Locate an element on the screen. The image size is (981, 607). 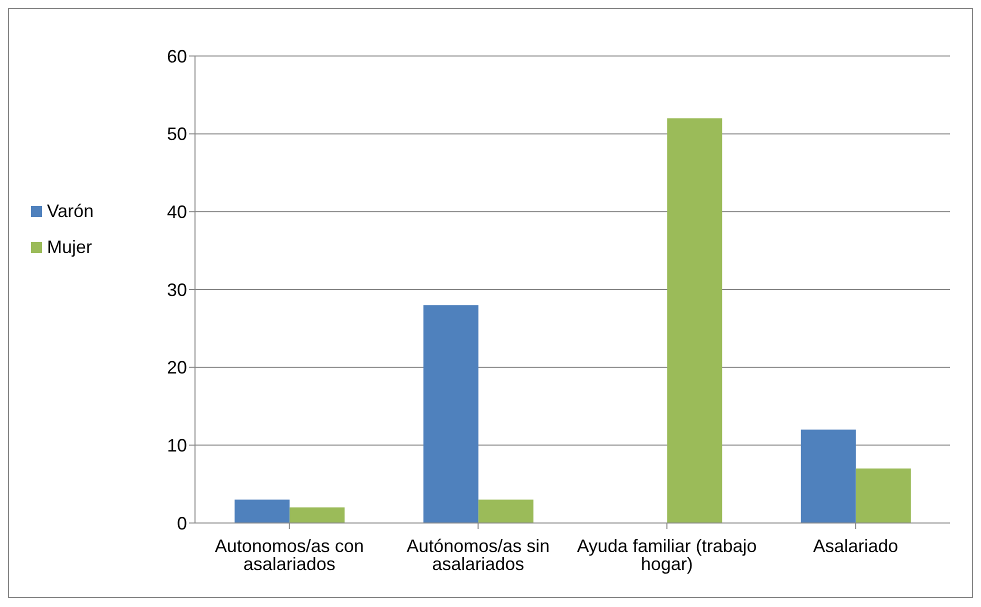
y-tick-label: 40 is located at coordinates (176, 212).